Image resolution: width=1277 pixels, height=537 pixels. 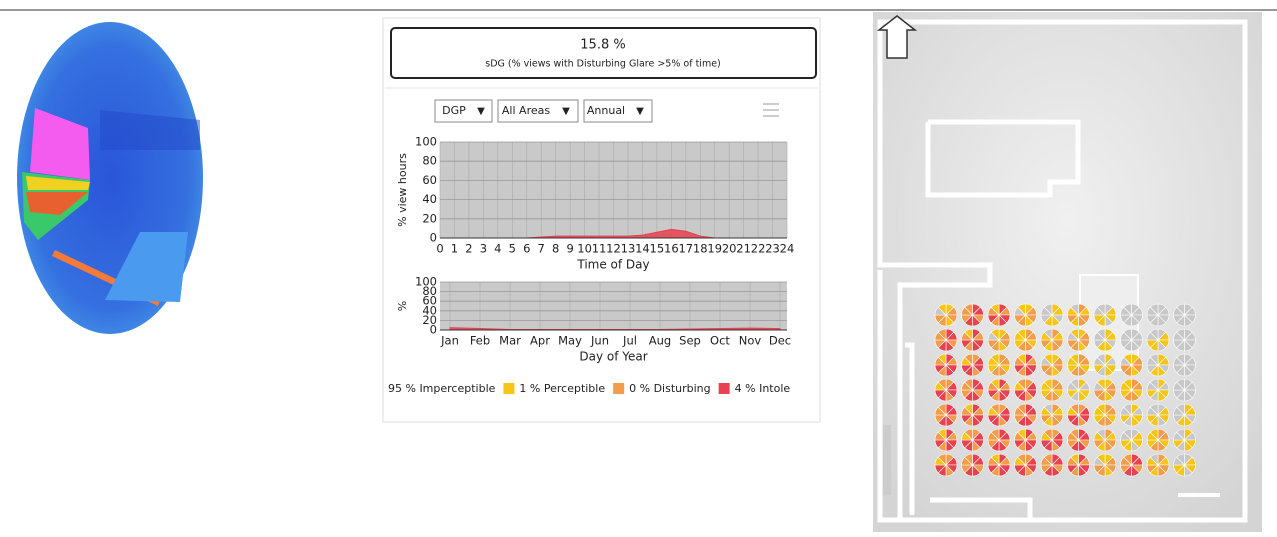 What do you see at coordinates (606, 110) in the screenshot?
I see `dropdown-label: Annual` at bounding box center [606, 110].